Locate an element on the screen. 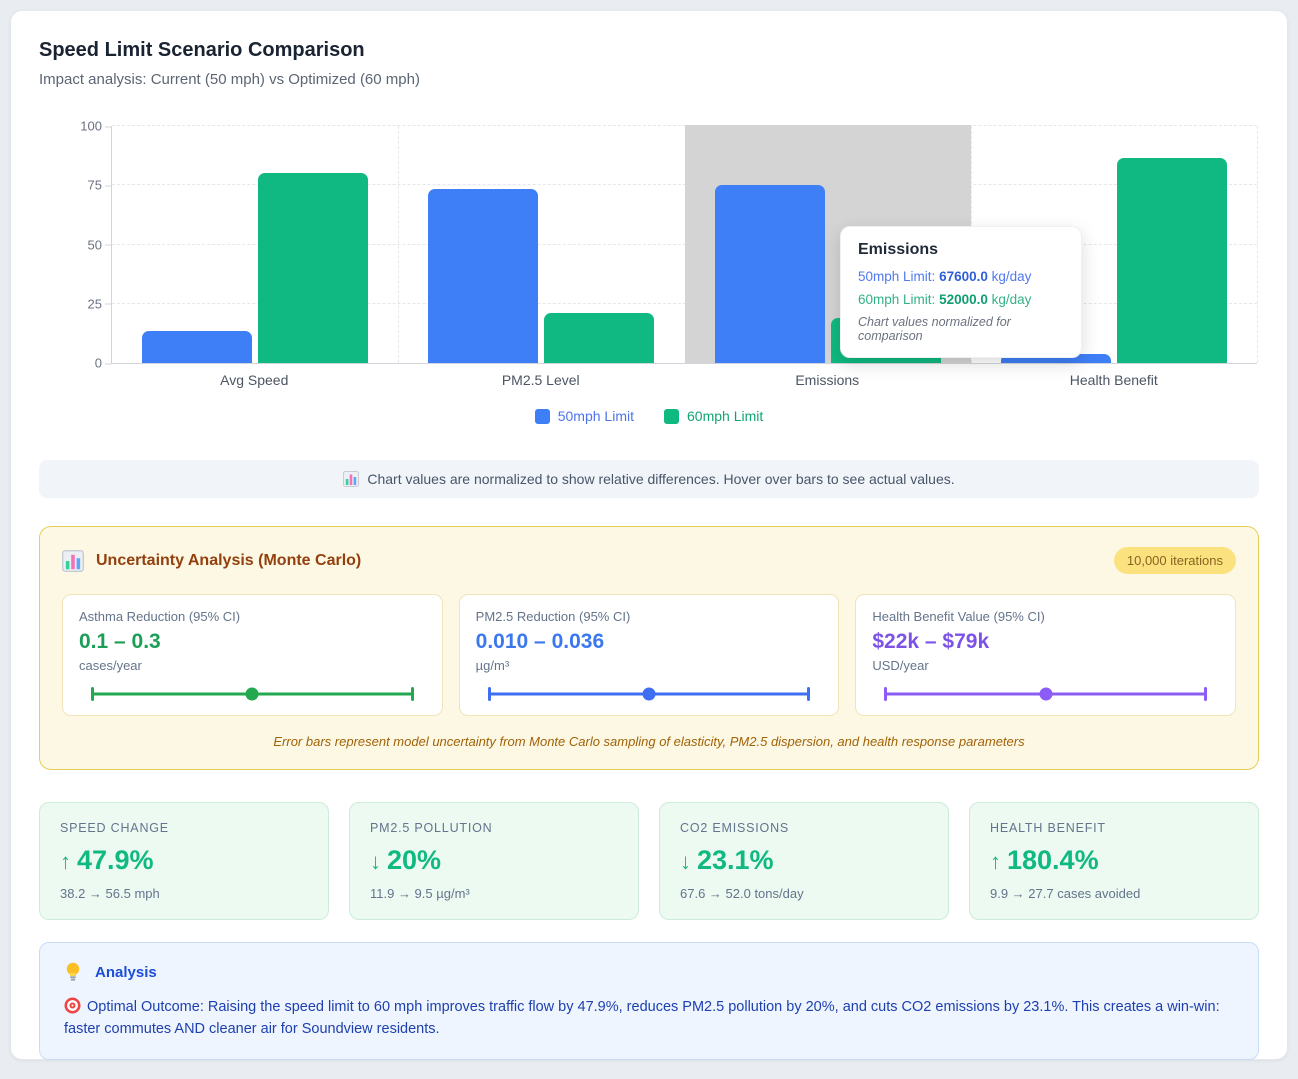  stat-card-pm25-pollution: PM2.5 POLLUTION ↓ 20% 11.9 → 9.5 µg/m³ is located at coordinates (494, 861).